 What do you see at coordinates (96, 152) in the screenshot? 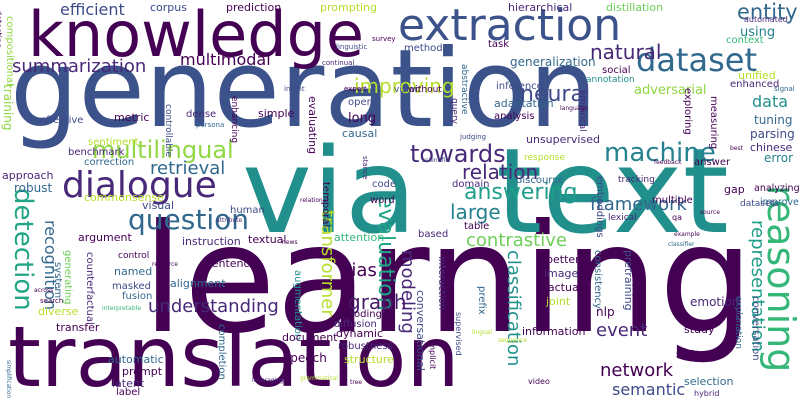
I see `cloud-word-benchmark: benchmark` at bounding box center [96, 152].